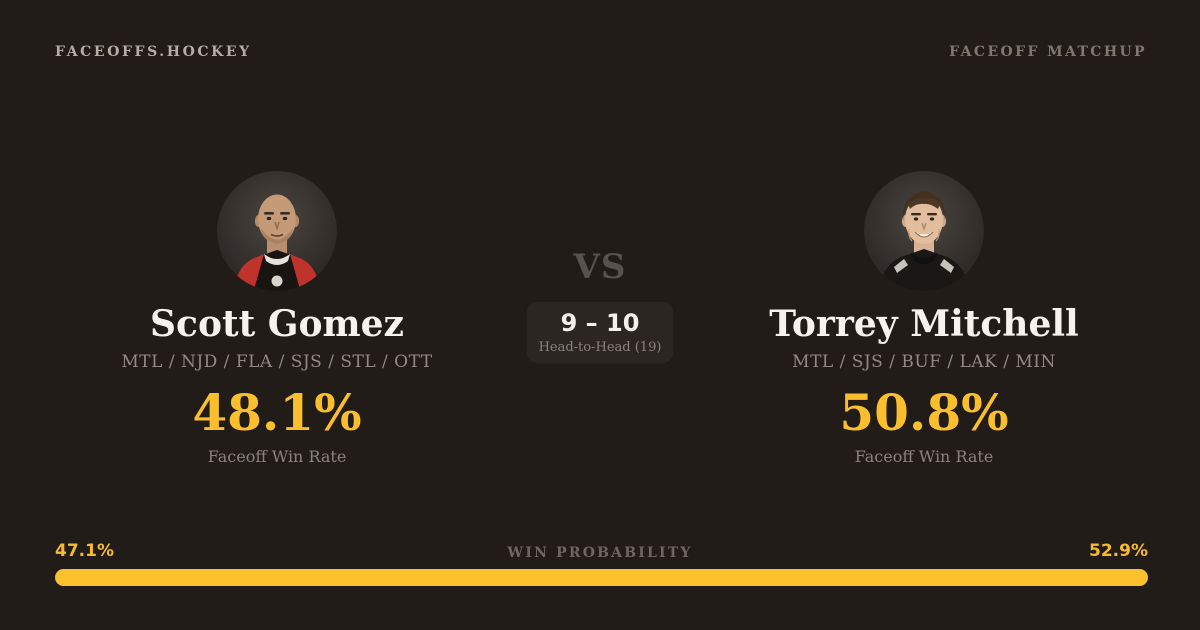 This screenshot has width=1200, height=630. I want to click on head-to-head-score: 9 – 10, so click(600, 323).